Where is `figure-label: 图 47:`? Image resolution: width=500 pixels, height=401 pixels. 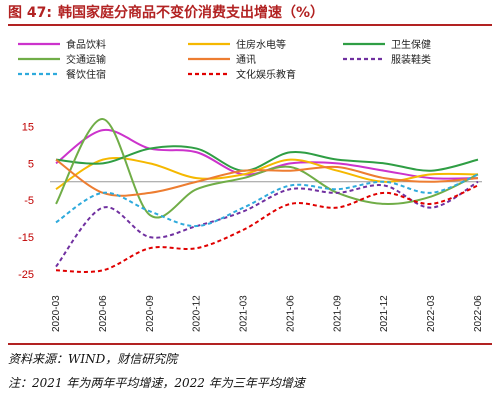 figure-label: 图 47: is located at coordinates (30, 13).